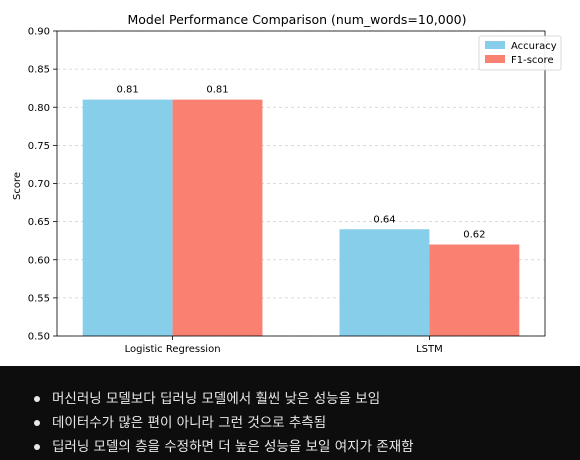 The height and width of the screenshot is (460, 580). I want to click on note-item: 데이터수가 많은 편이 아니라 그런 것으로 추측됨, so click(224, 424).